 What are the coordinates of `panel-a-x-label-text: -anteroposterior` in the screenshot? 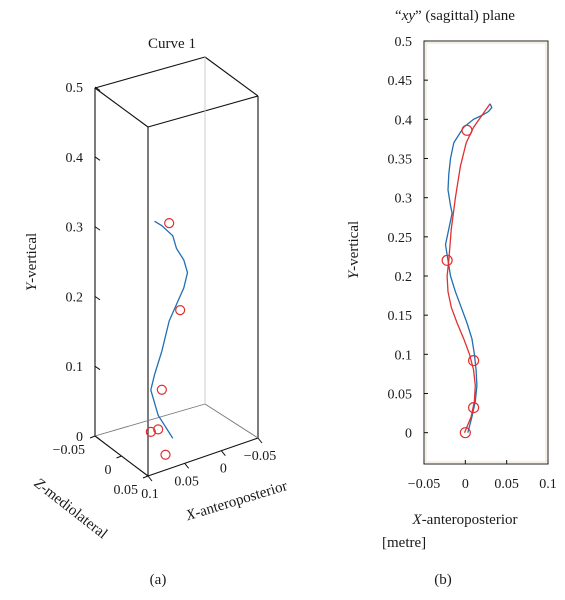 It's located at (241, 499).